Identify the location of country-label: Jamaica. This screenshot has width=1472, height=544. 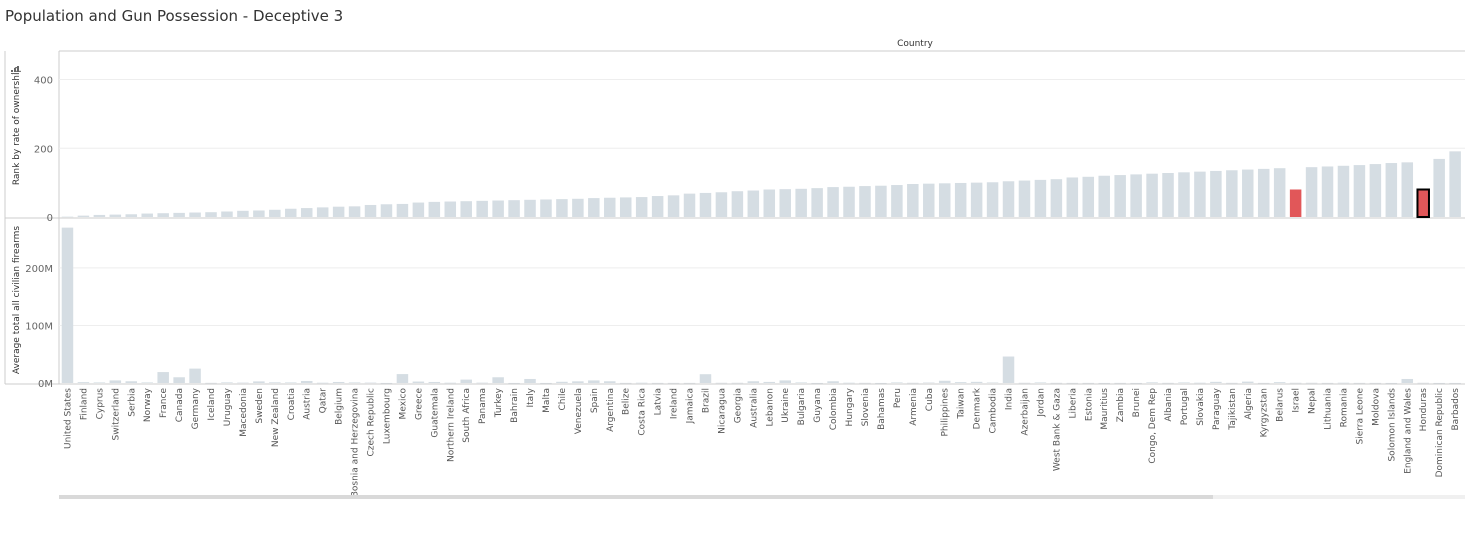
(691, 406).